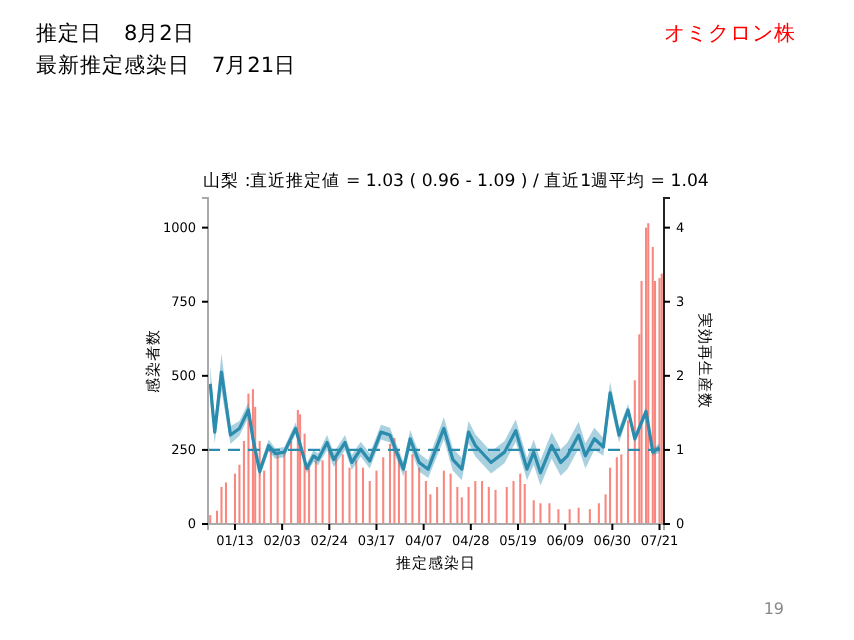  I want to click on text: 推定日 8月2日, so click(115, 33).